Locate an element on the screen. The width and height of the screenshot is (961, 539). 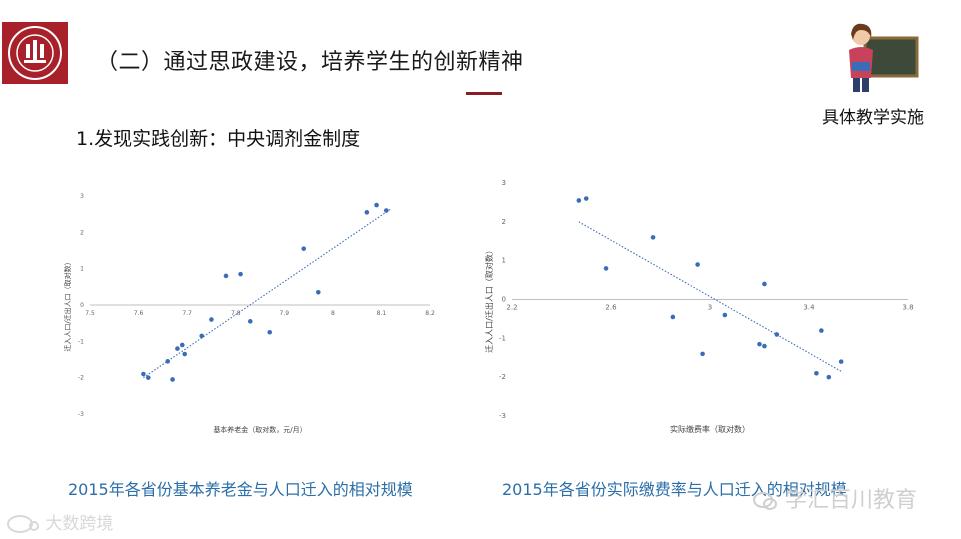
x-tick-label: 3.4 is located at coordinates (809, 308).